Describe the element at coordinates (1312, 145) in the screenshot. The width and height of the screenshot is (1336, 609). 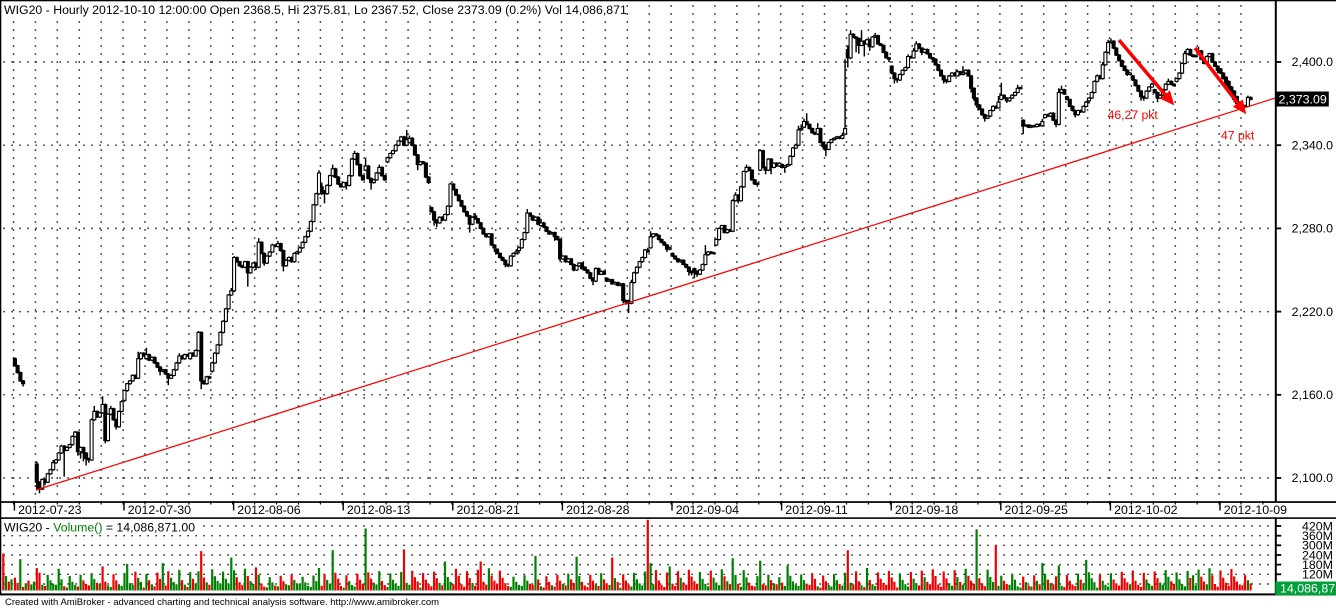
I see `svg-text: 2,340.0` at that location.